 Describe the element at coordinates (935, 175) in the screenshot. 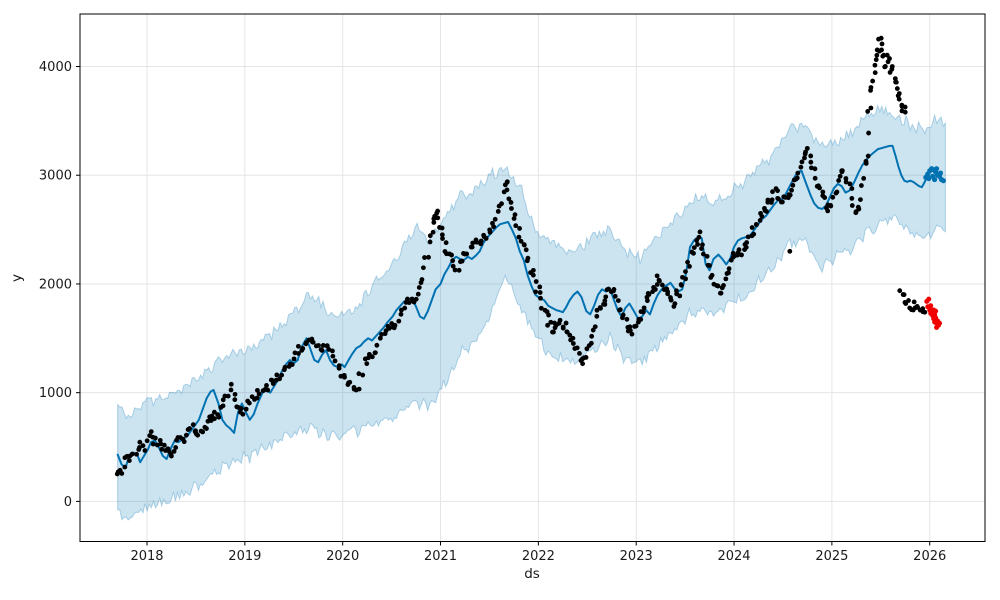

I see `future-points` at that location.